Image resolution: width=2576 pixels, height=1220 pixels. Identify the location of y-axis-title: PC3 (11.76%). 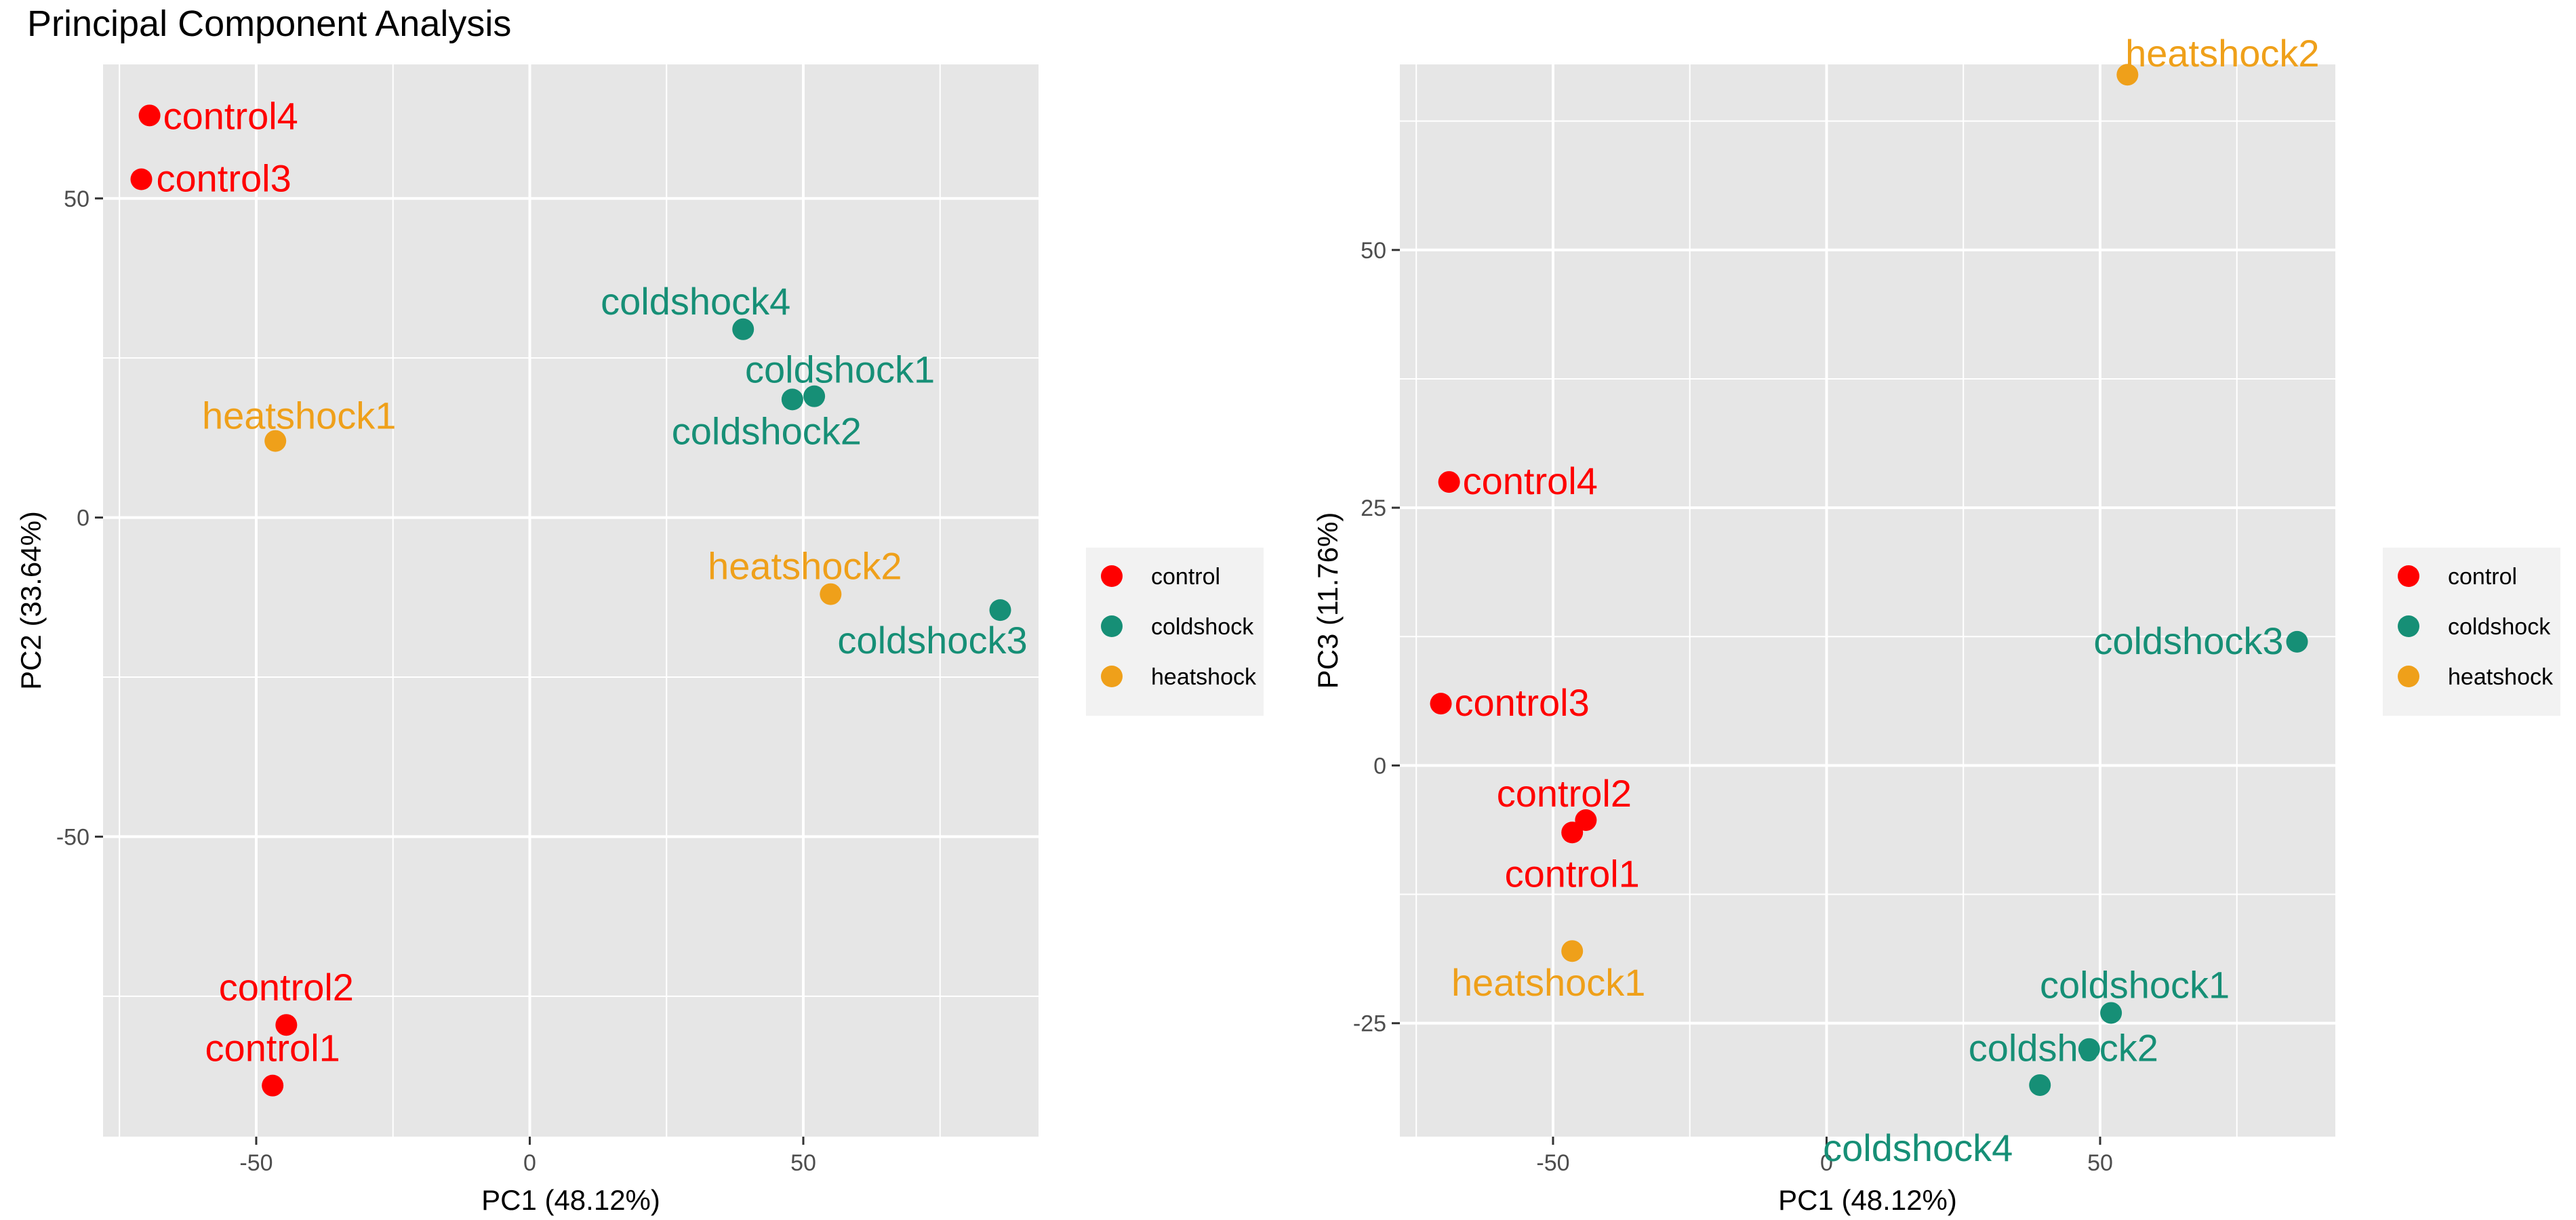
(1328, 601).